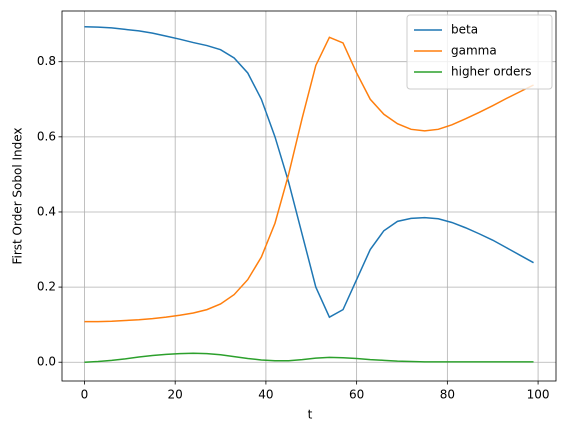 The width and height of the screenshot is (567, 432). I want to click on y-tick-label: 0.4, so click(46, 211).